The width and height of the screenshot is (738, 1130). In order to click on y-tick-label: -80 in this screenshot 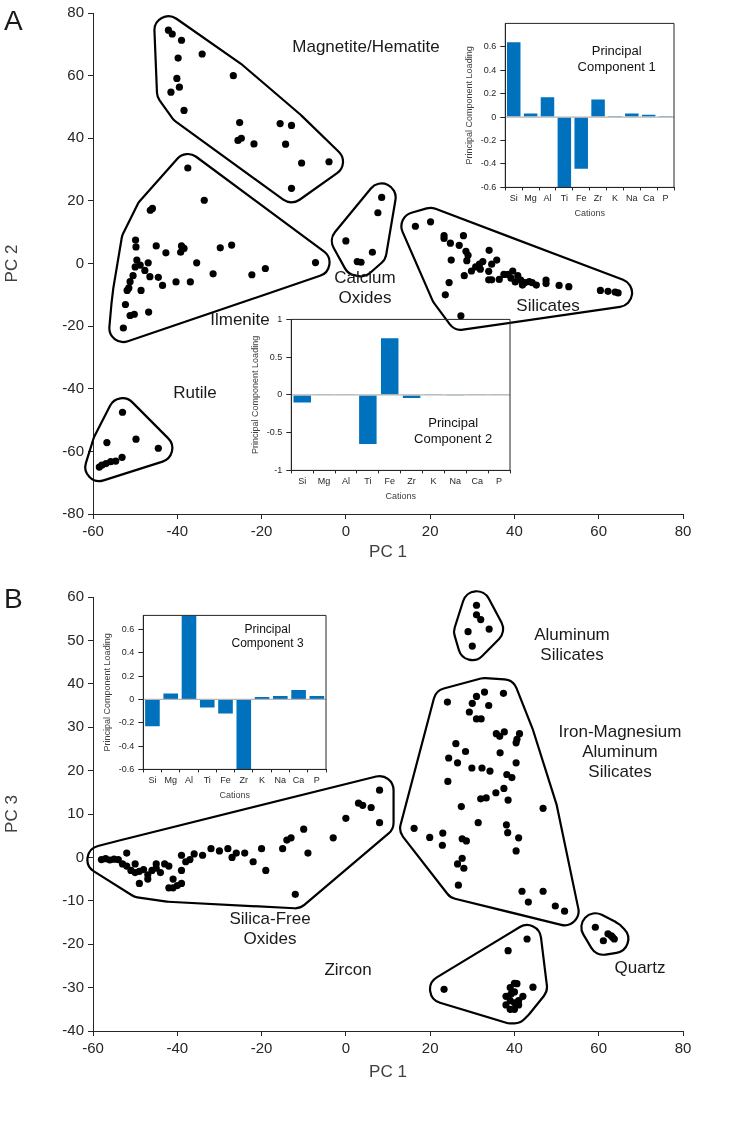, I will do `click(73, 513)`.